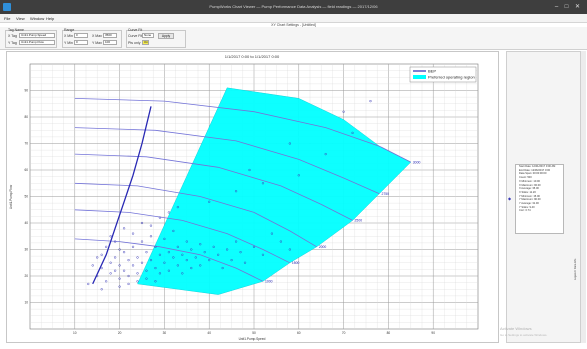  What do you see at coordinates (432, 71) in the screenshot?
I see `legend-bep-label: BEP` at bounding box center [432, 71].